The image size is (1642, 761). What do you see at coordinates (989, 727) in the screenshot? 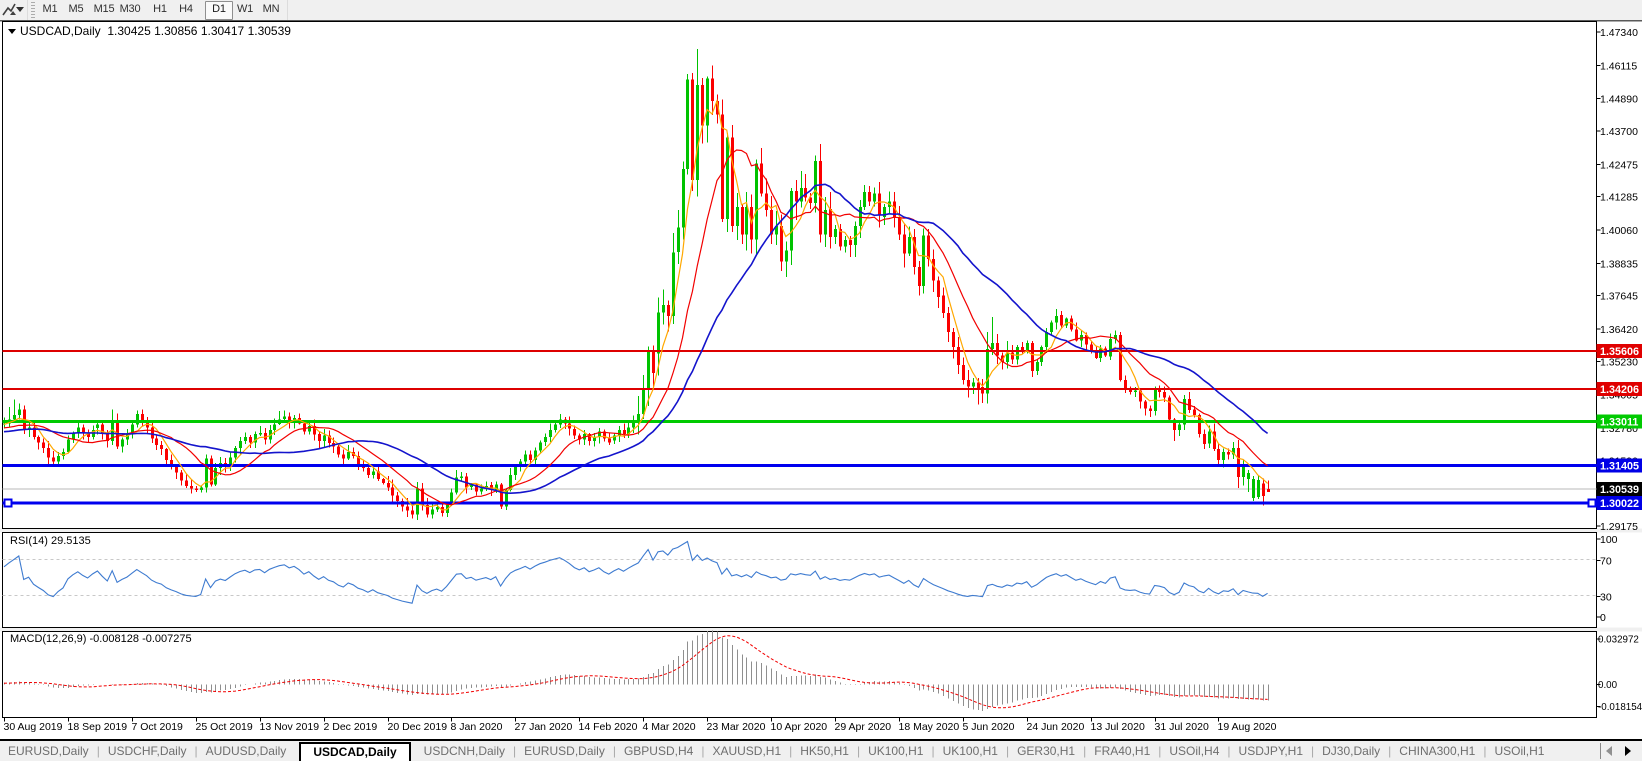
I see `date-axis-label: 5 Jun 2020` at bounding box center [989, 727].